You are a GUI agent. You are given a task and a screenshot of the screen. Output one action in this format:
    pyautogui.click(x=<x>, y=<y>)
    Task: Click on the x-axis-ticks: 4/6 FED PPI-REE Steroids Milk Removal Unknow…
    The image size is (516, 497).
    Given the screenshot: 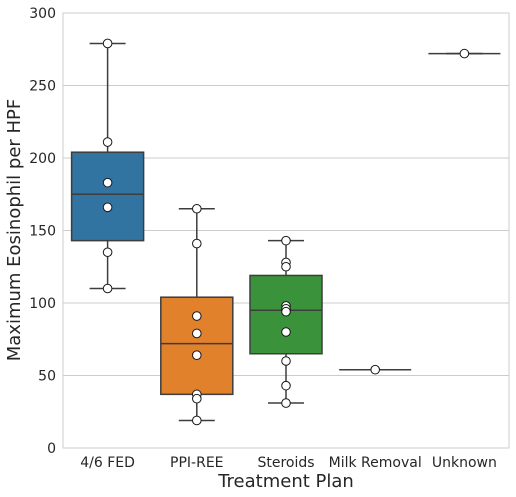 What is the action you would take?
    pyautogui.click(x=288, y=463)
    